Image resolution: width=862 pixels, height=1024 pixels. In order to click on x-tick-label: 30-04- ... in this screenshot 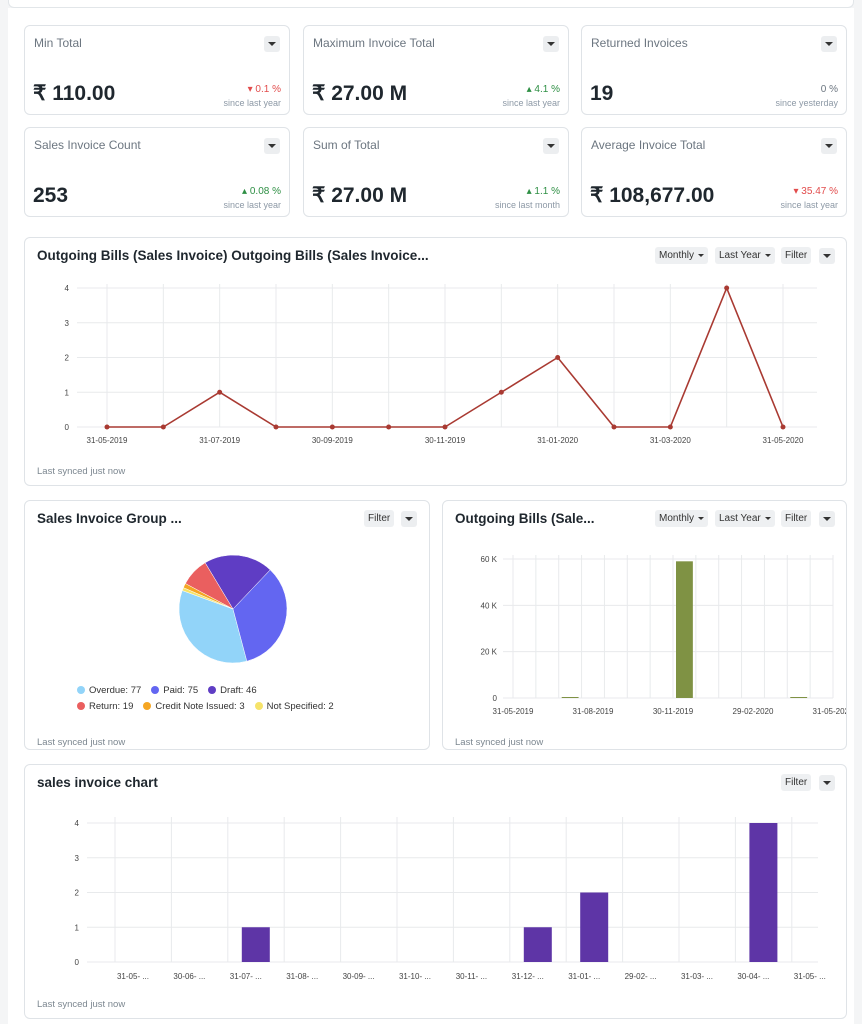, I will do `click(753, 976)`.